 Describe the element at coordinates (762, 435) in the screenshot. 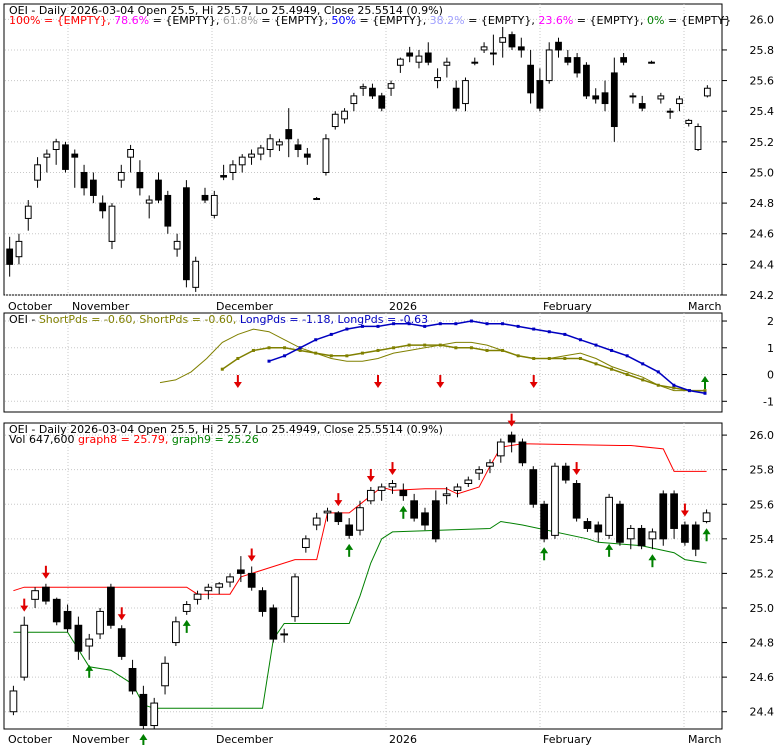

I see `y-tick-label: 26.0` at that location.